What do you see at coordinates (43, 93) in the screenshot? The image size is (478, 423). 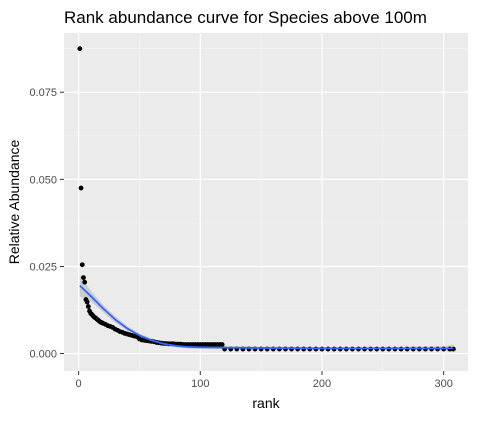 I see `y-tick-label: 0.075` at bounding box center [43, 93].